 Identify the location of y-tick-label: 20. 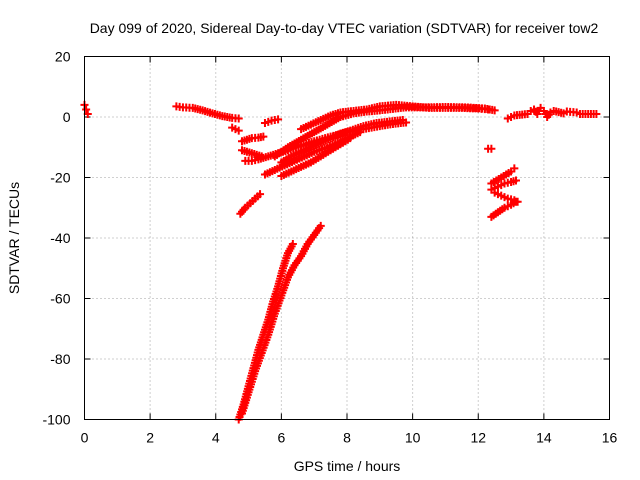
(63, 57).